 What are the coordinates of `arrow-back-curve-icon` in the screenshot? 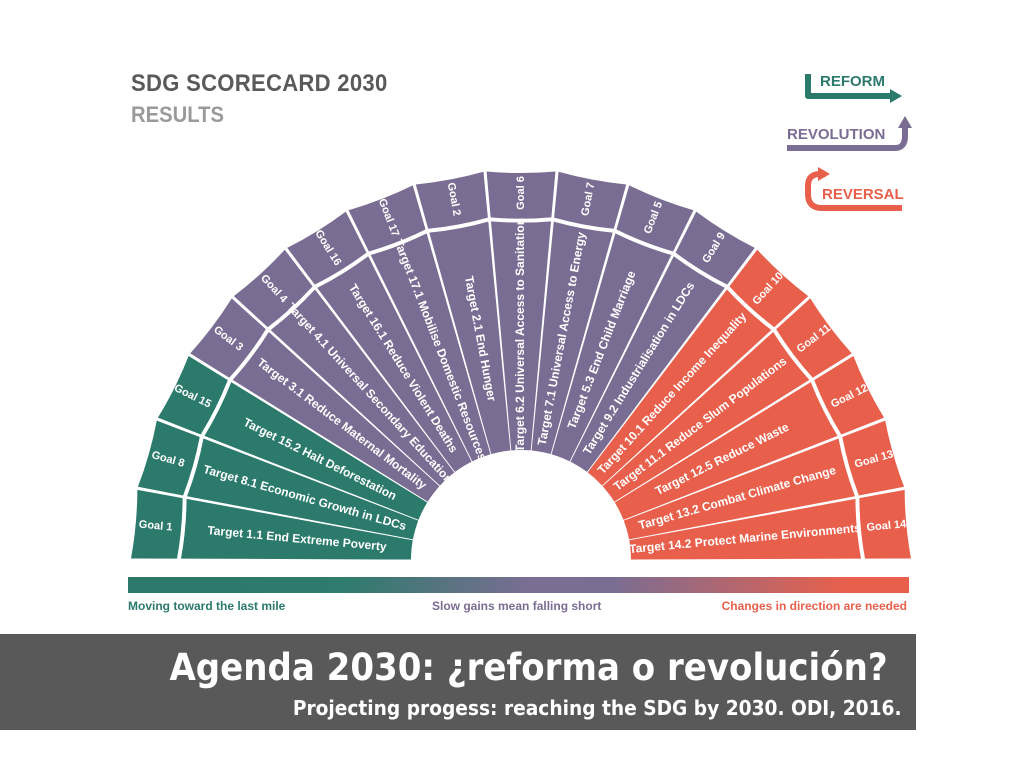 It's located at (853, 191).